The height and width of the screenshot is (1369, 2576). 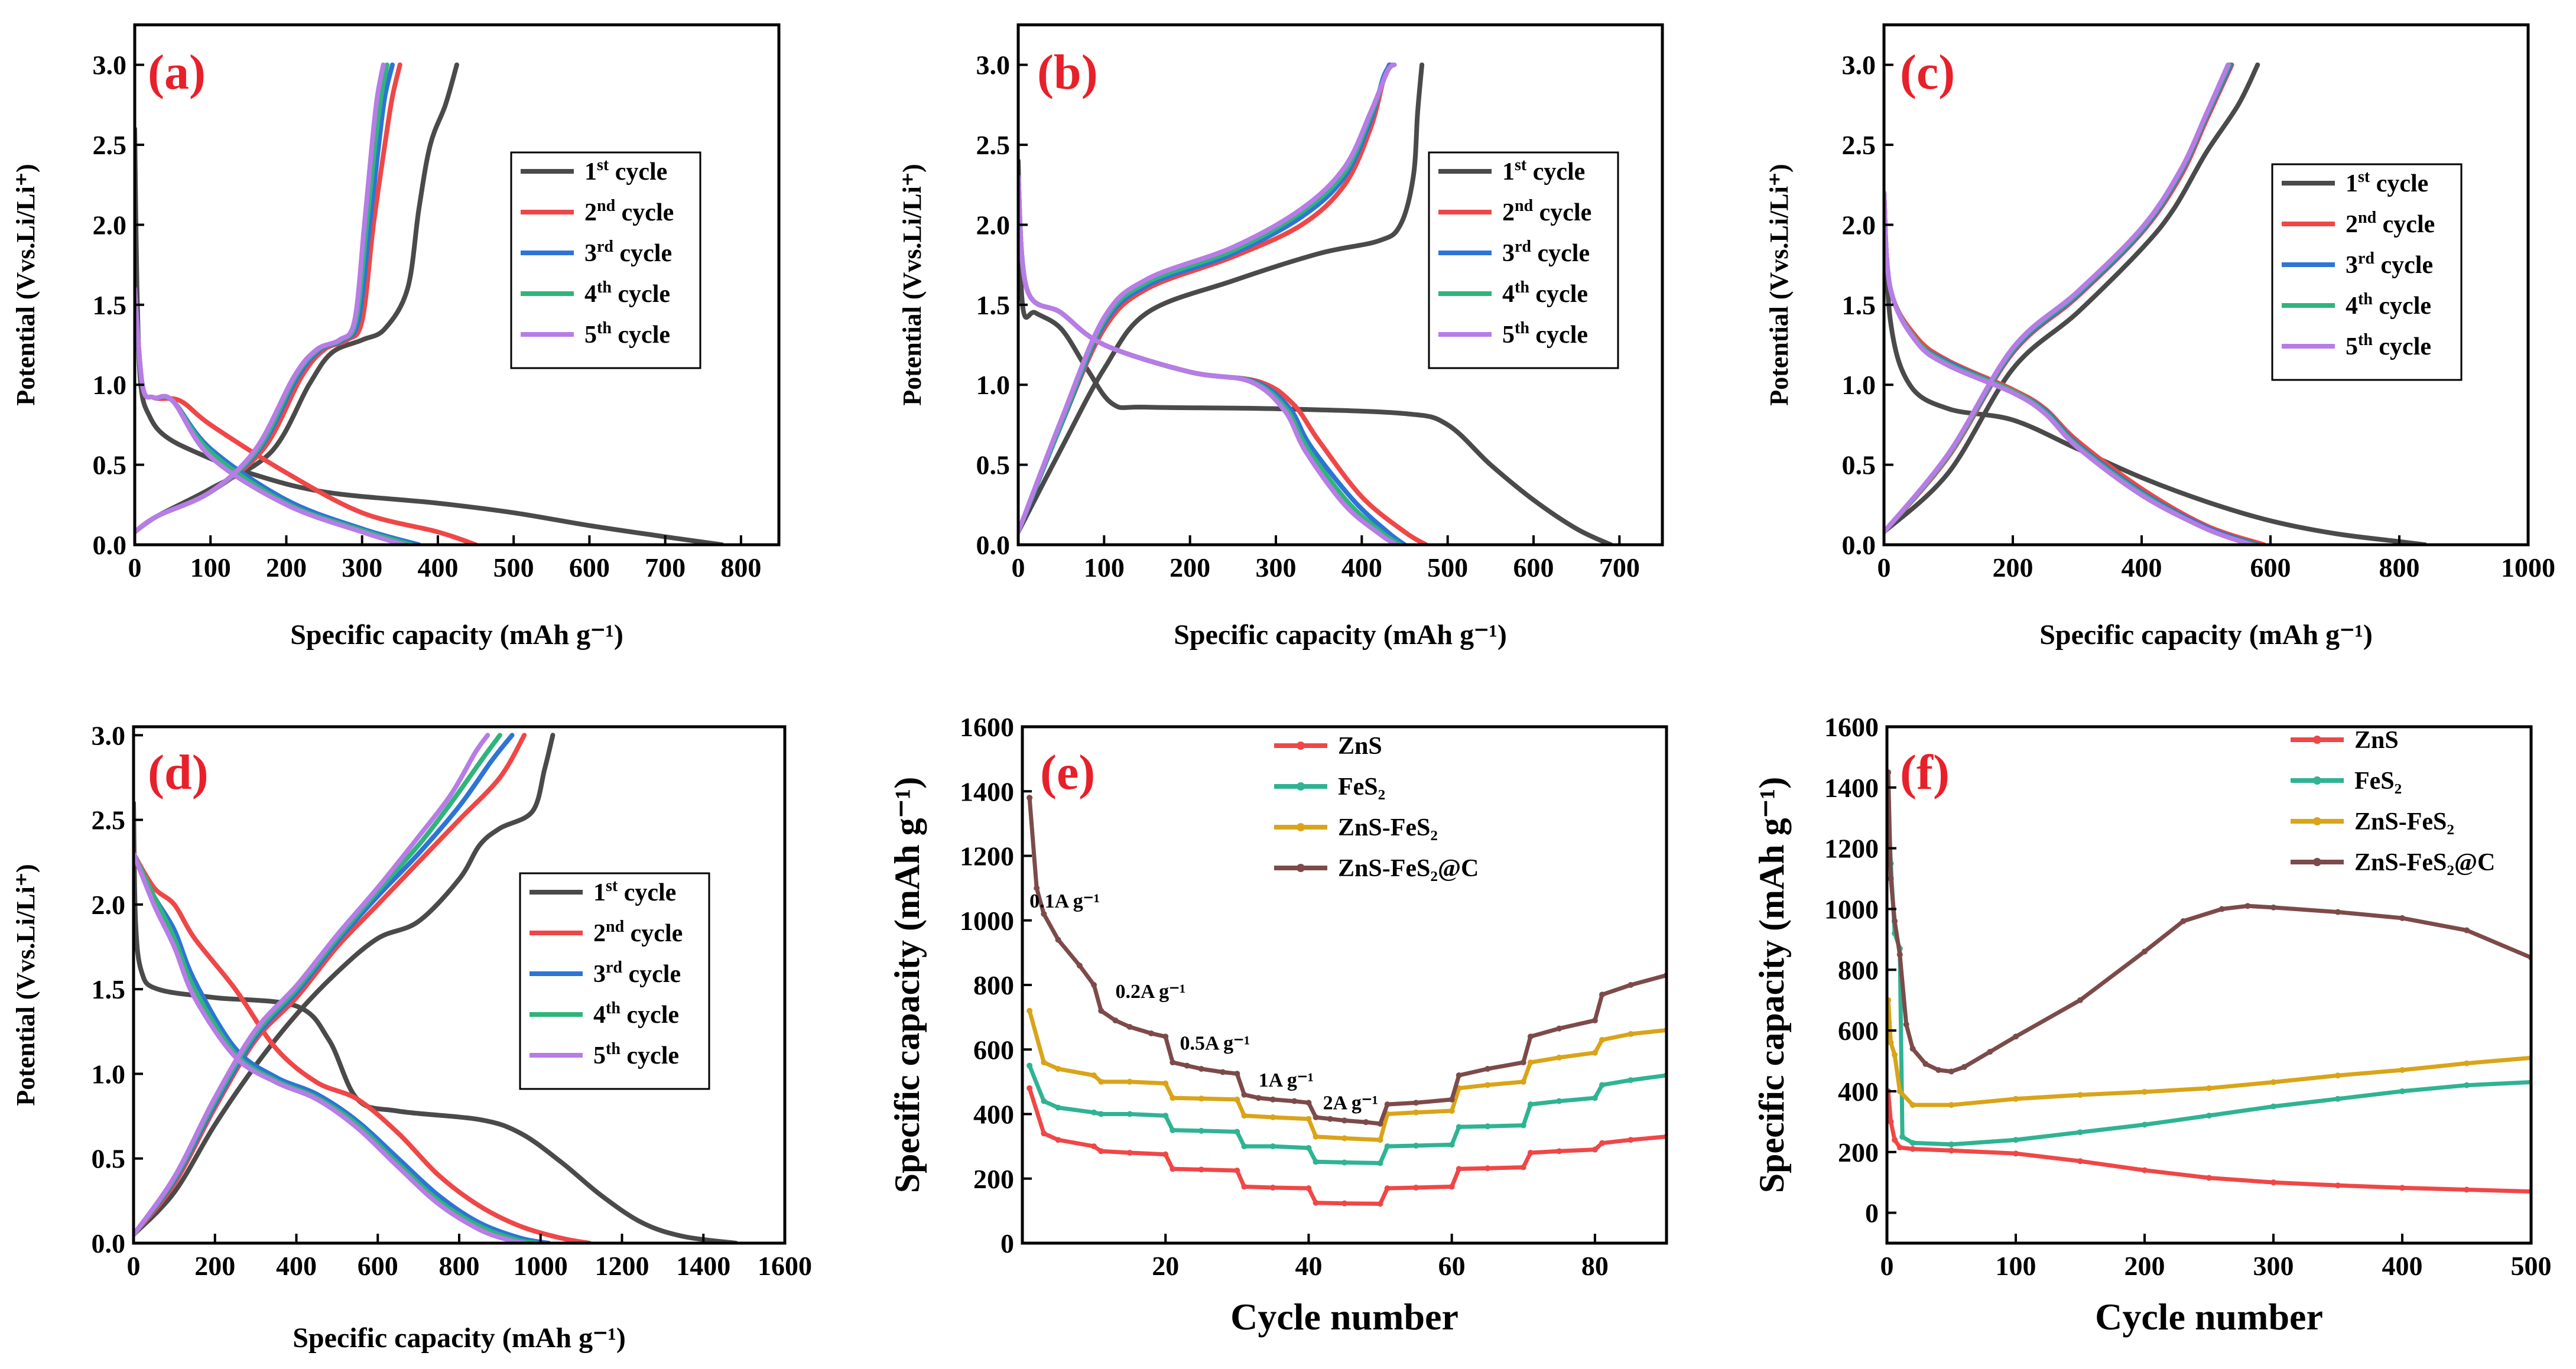 I want to click on x-tick-label-d-2: 400, so click(x=296, y=1266).